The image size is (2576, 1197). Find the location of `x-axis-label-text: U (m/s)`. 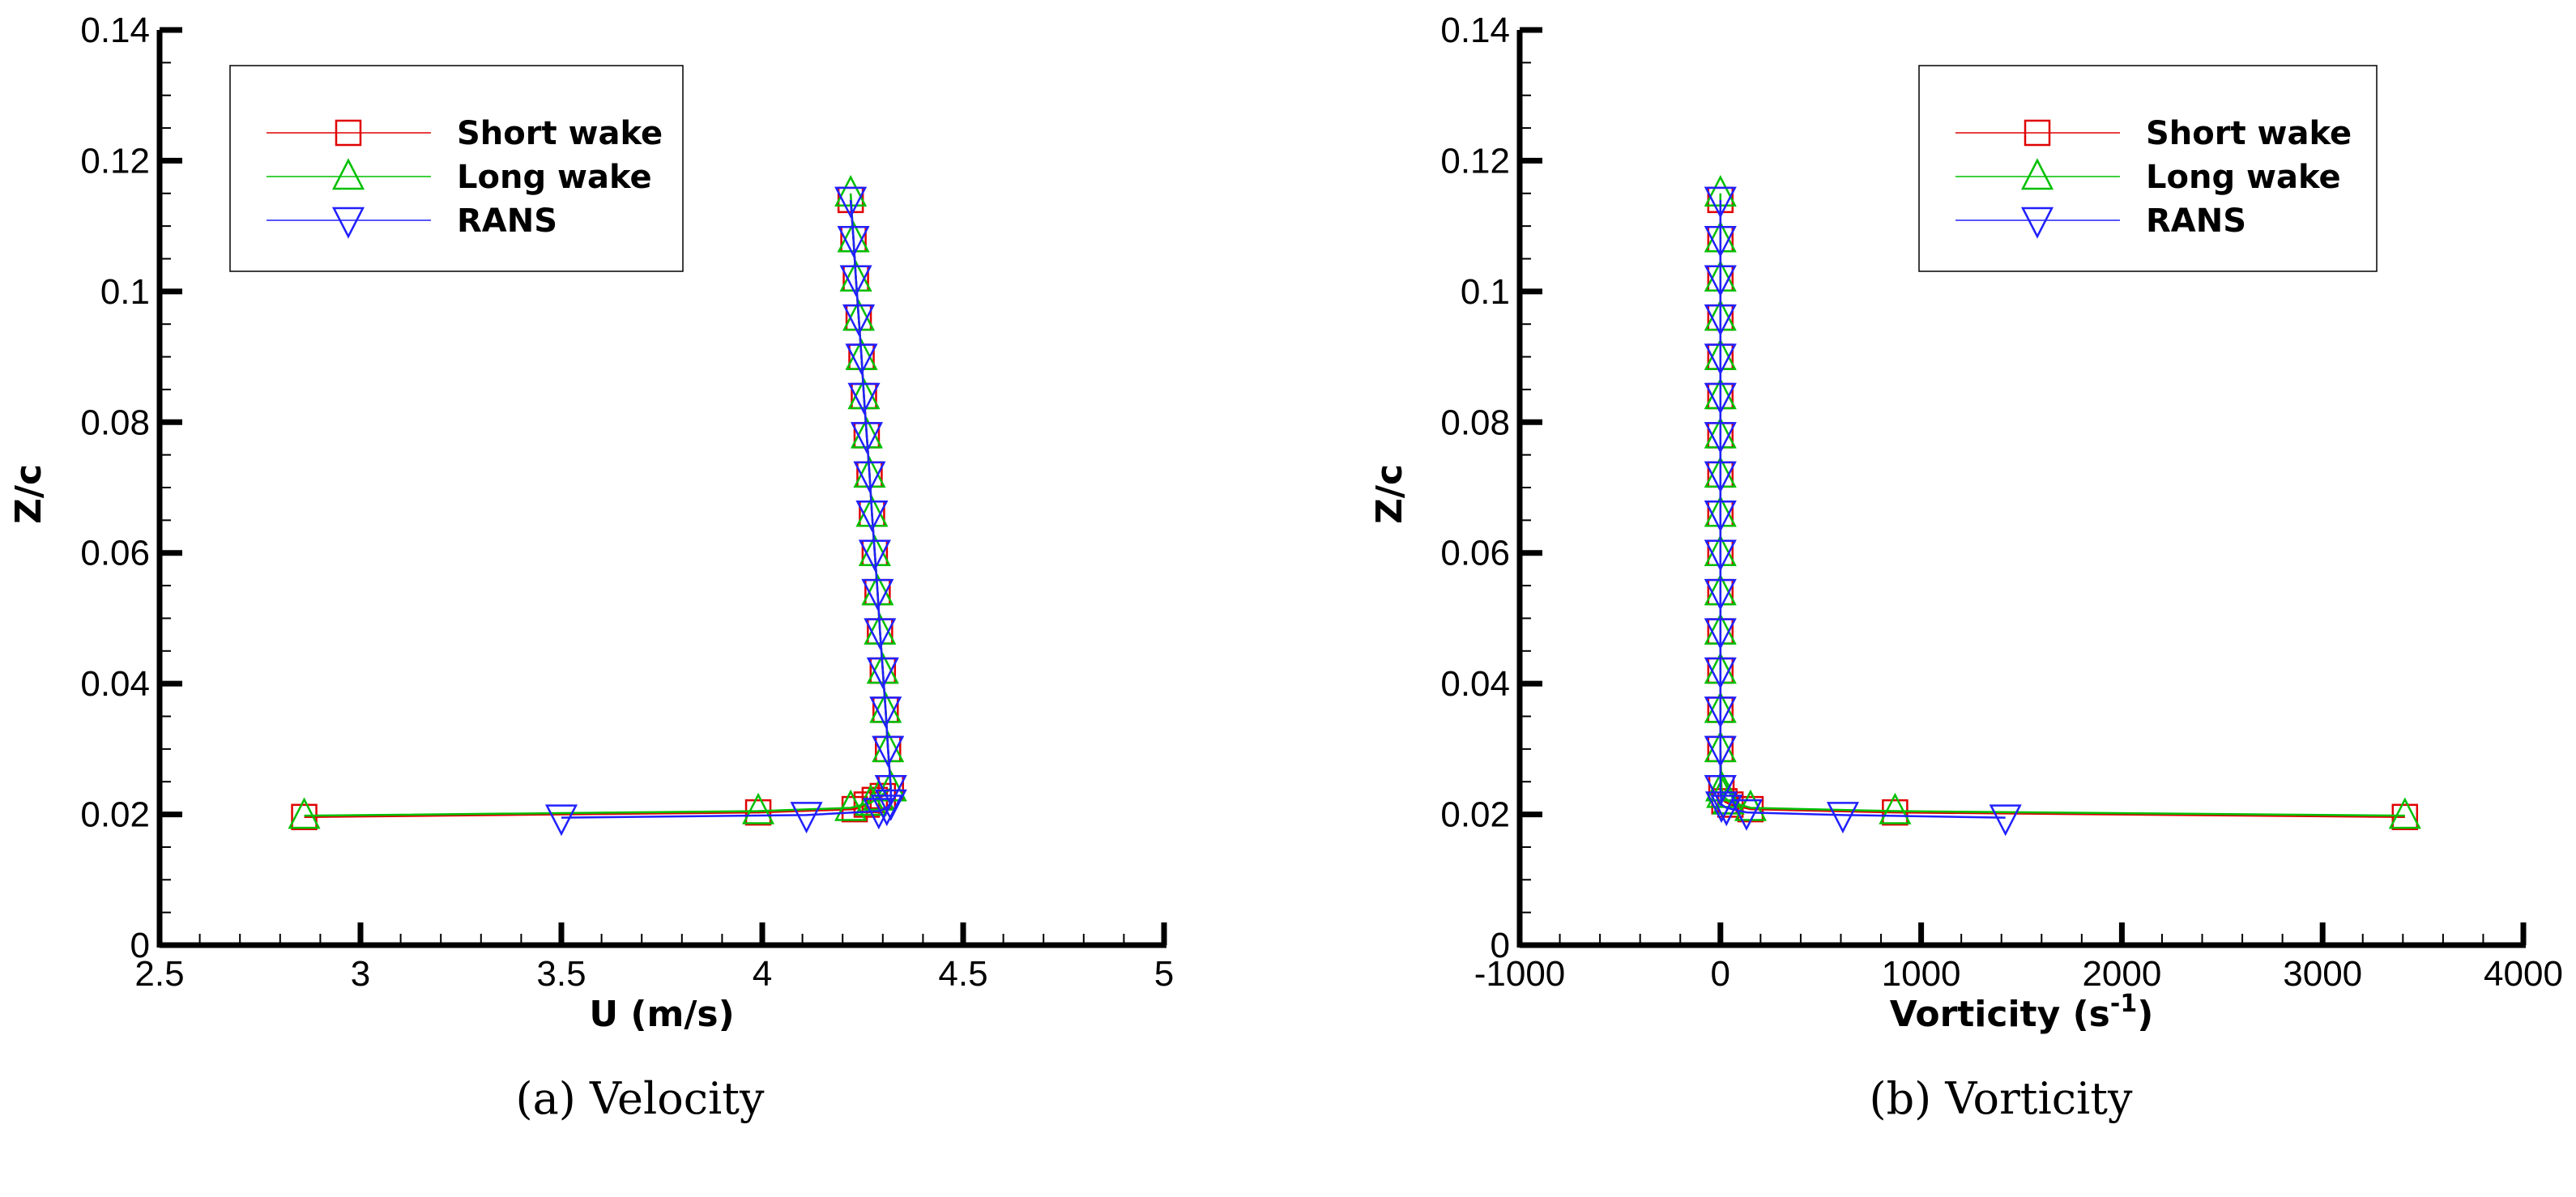

x-axis-label-text: U (m/s) is located at coordinates (662, 1014).